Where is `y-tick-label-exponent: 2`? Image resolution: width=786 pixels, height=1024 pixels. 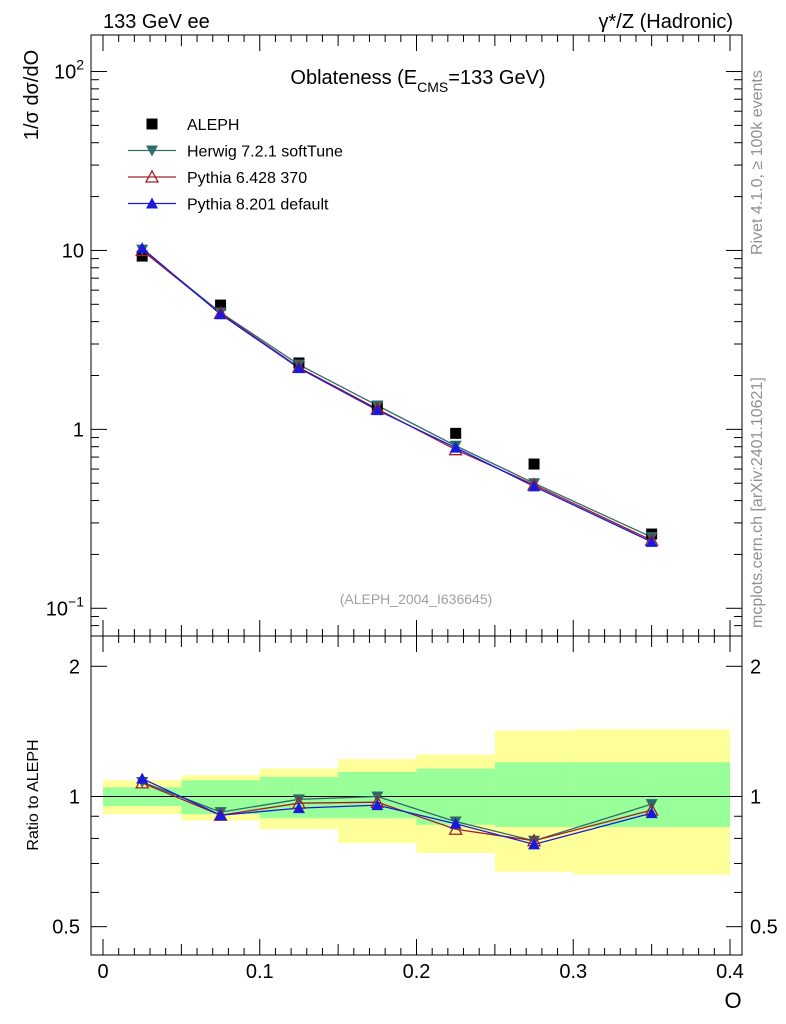
y-tick-label-exponent: 2 is located at coordinates (80, 65).